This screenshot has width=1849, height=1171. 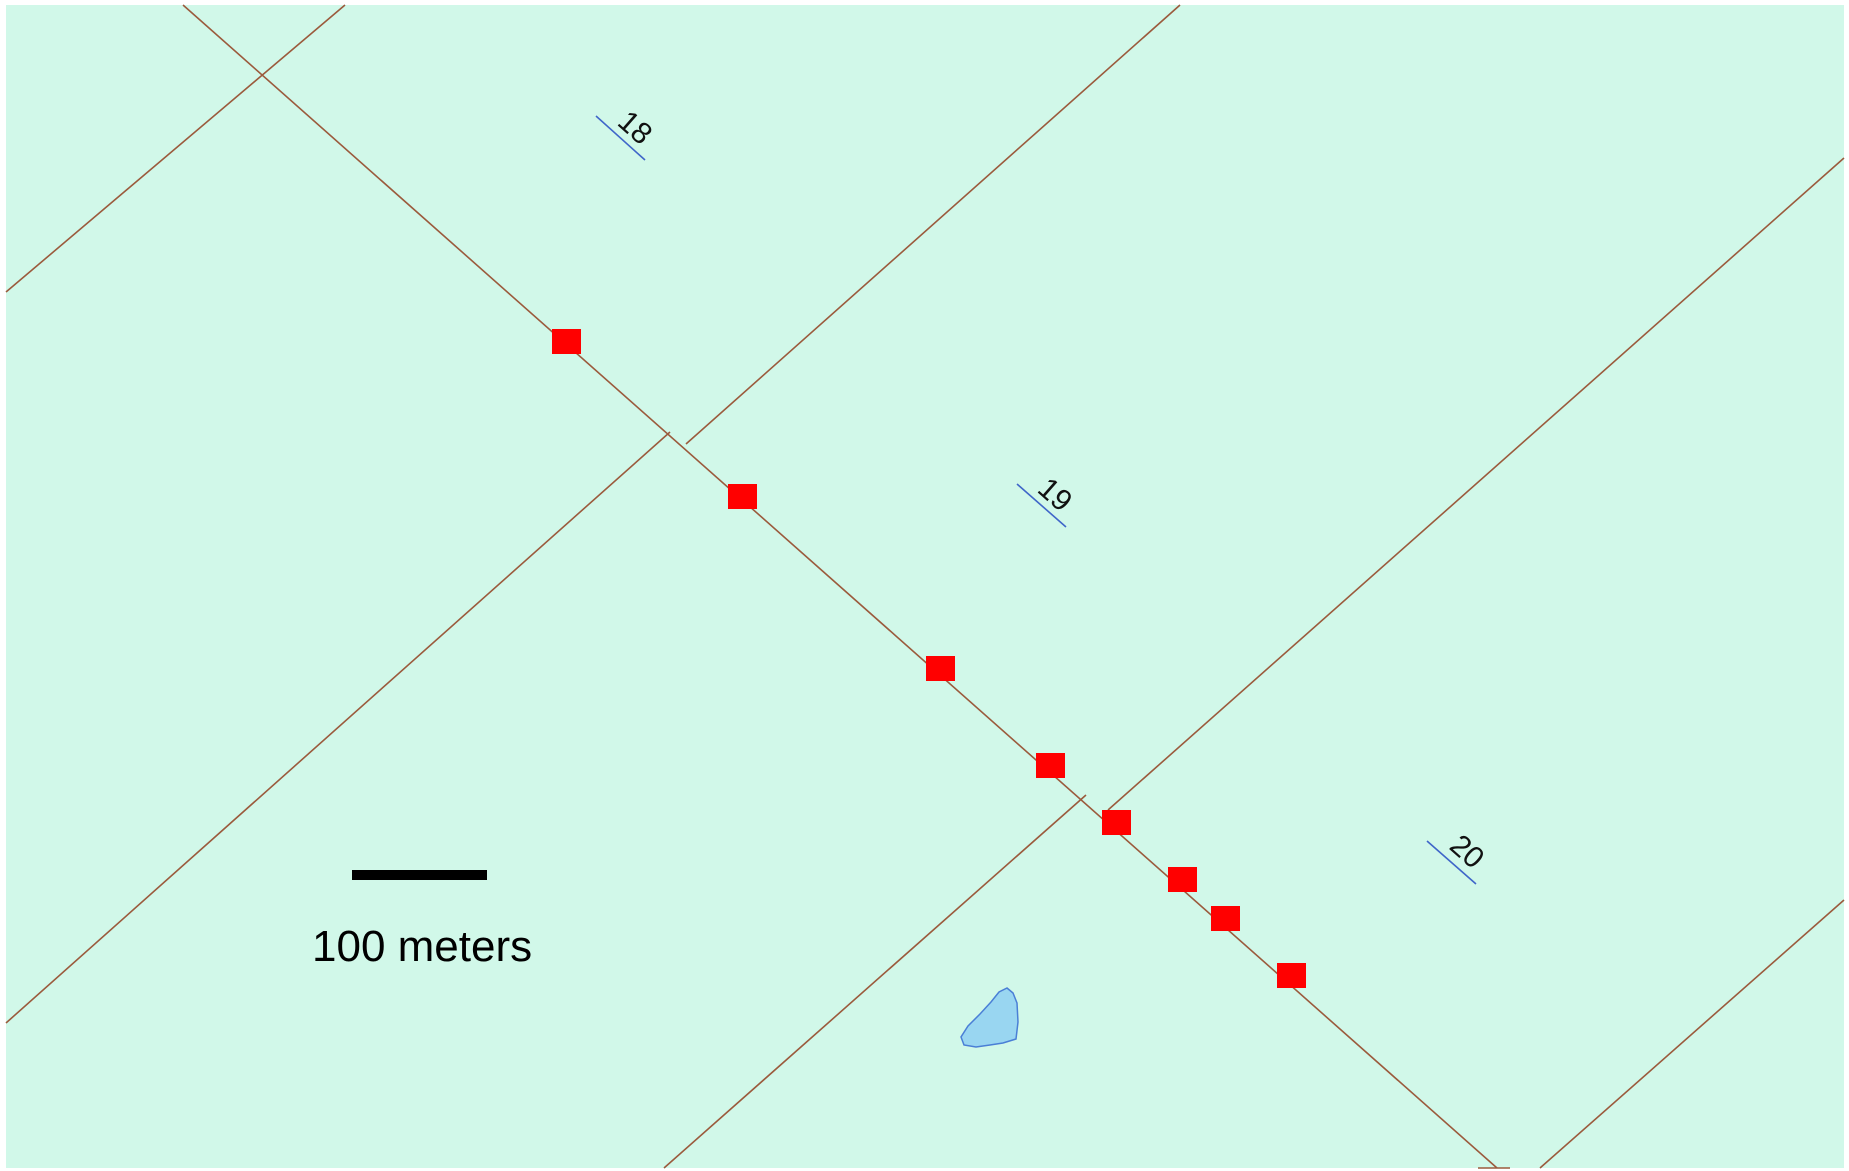 What do you see at coordinates (419, 875) in the screenshot?
I see `scale-bar-line` at bounding box center [419, 875].